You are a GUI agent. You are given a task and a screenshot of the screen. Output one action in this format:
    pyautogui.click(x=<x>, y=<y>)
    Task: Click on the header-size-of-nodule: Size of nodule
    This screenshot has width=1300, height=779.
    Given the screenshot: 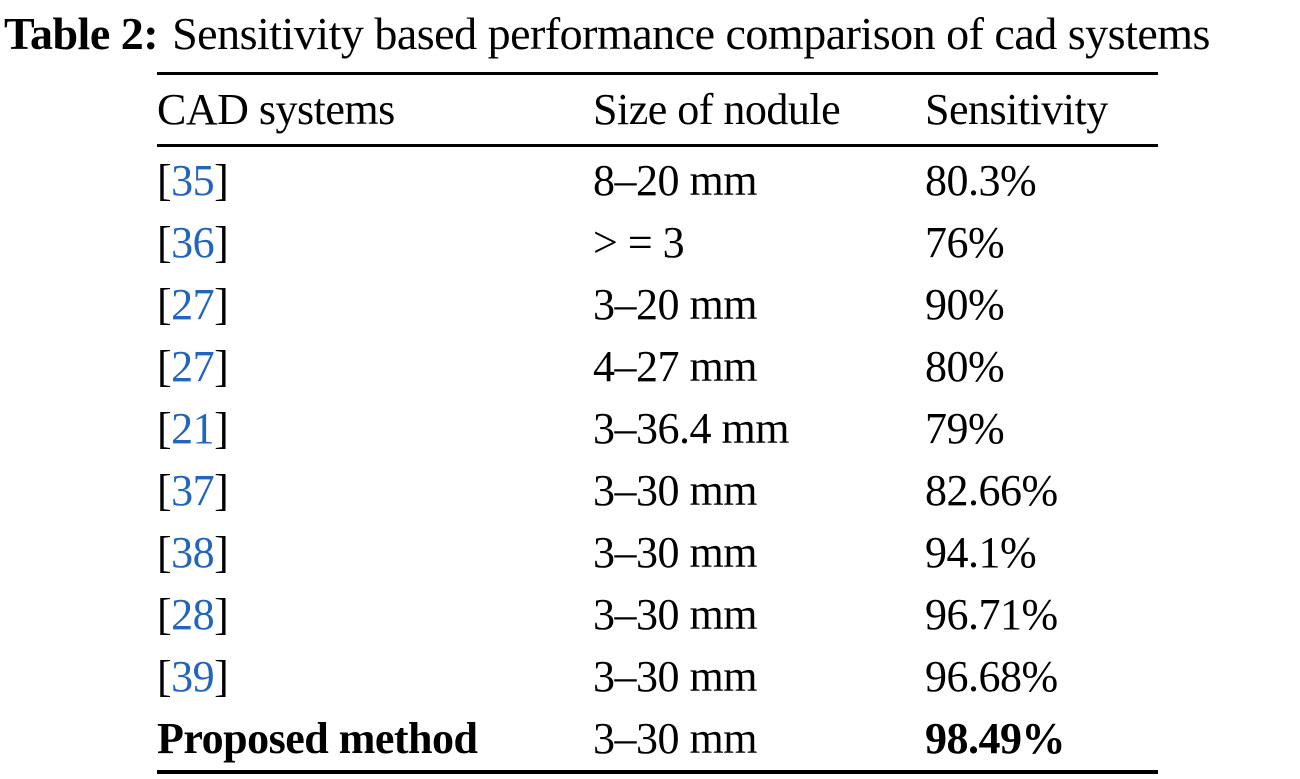 What is the action you would take?
    pyautogui.click(x=717, y=109)
    